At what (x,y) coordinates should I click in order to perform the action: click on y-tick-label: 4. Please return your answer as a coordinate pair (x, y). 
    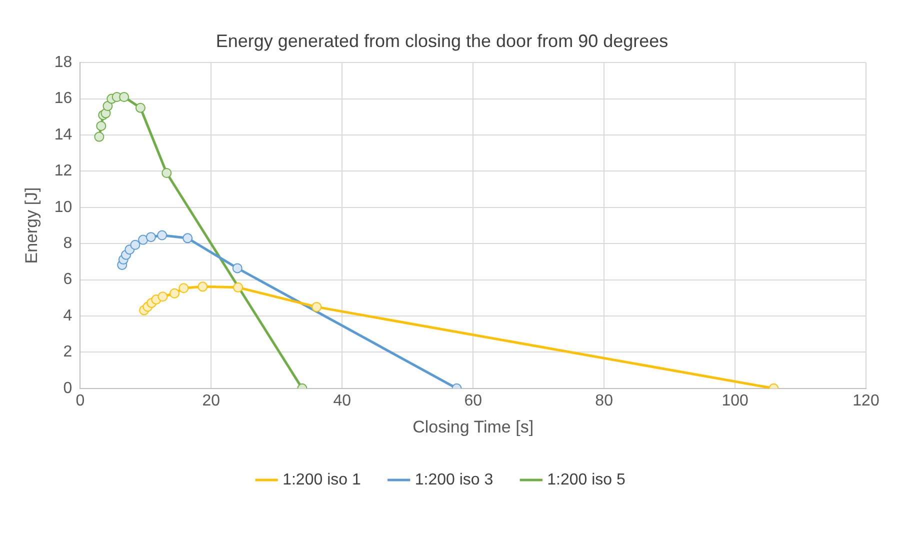
    Looking at the image, I should click on (67, 315).